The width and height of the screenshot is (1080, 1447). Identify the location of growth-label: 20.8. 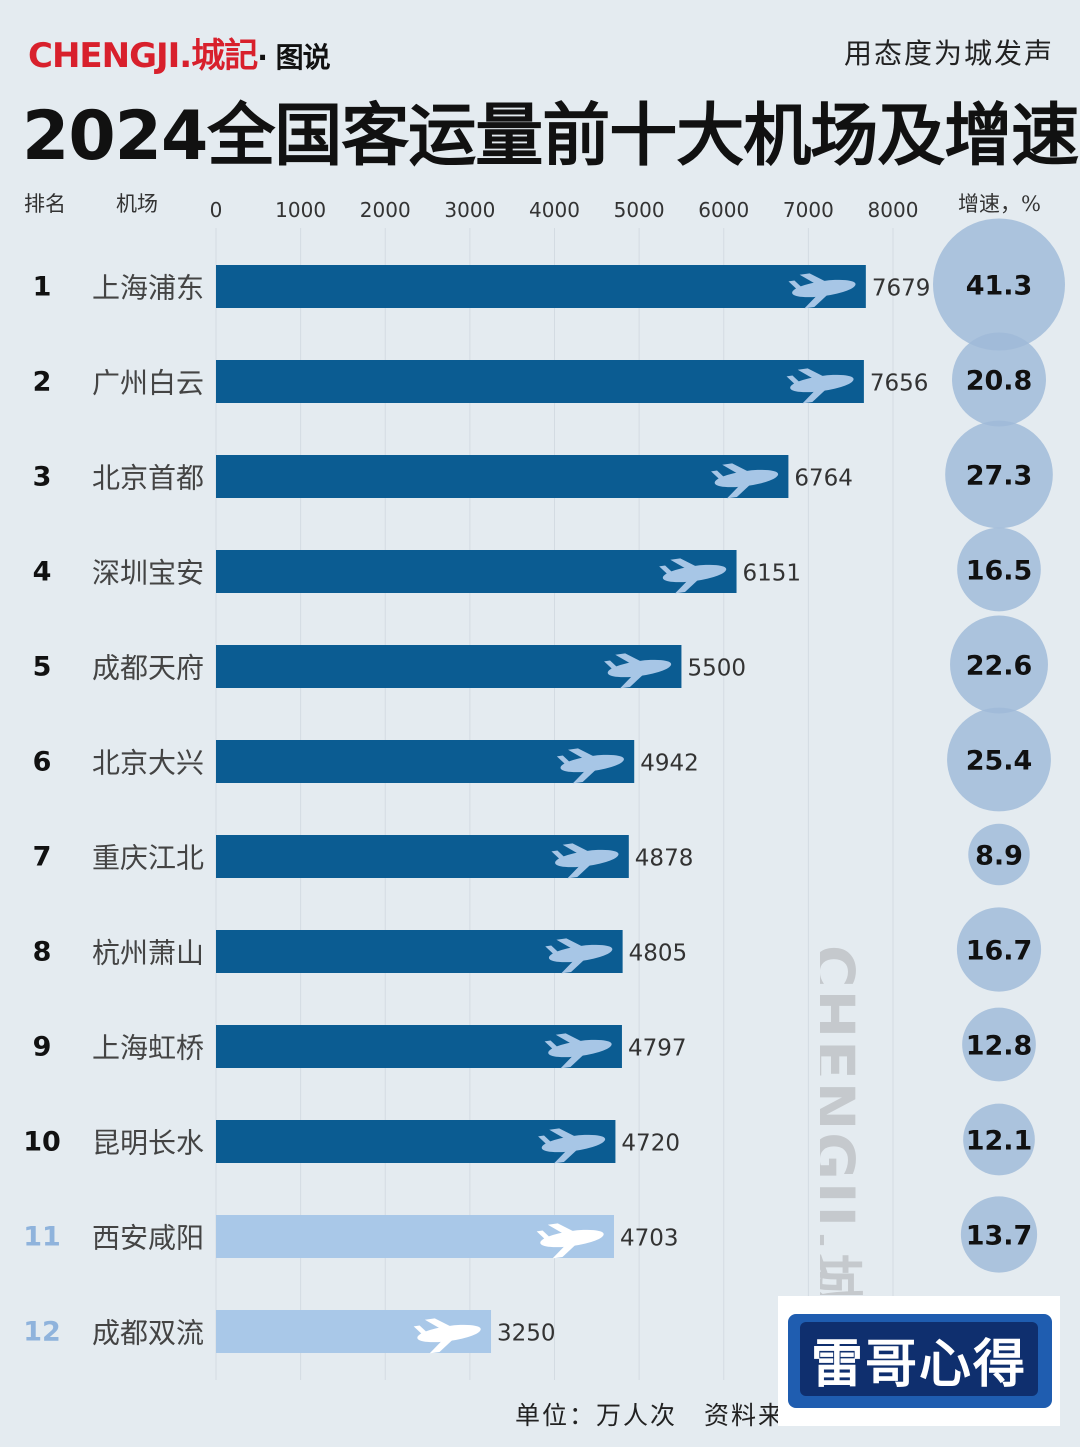
(999, 381).